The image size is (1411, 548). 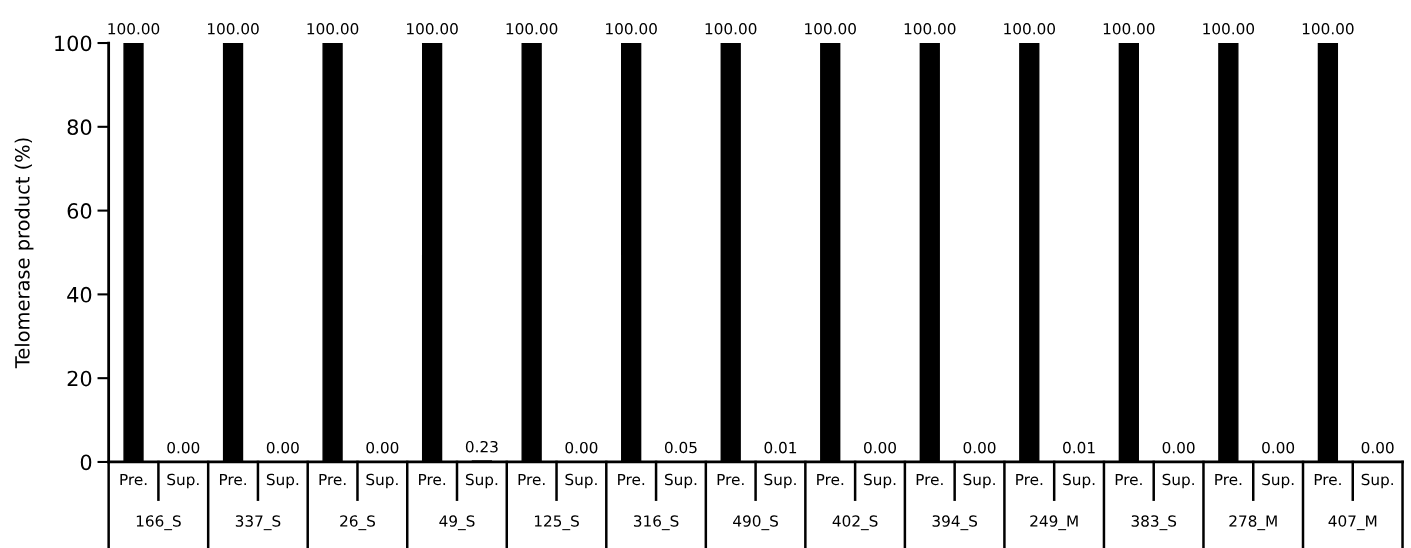 I want to click on x-tick-label: 402_S, so click(x=855, y=523).